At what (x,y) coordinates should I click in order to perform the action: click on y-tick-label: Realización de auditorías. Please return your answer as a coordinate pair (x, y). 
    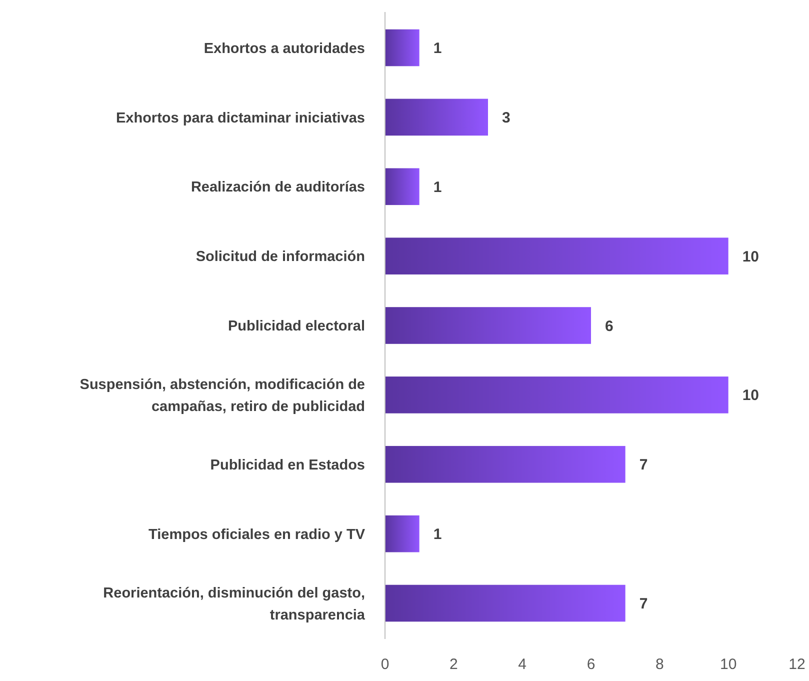
    Looking at the image, I should click on (277, 188).